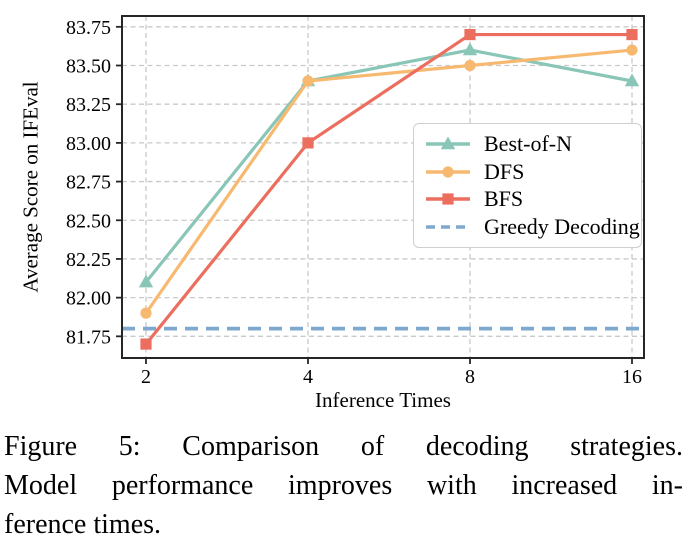 The width and height of the screenshot is (690, 546). What do you see at coordinates (88, 299) in the screenshot?
I see `y-tick-label: 82.00` at bounding box center [88, 299].